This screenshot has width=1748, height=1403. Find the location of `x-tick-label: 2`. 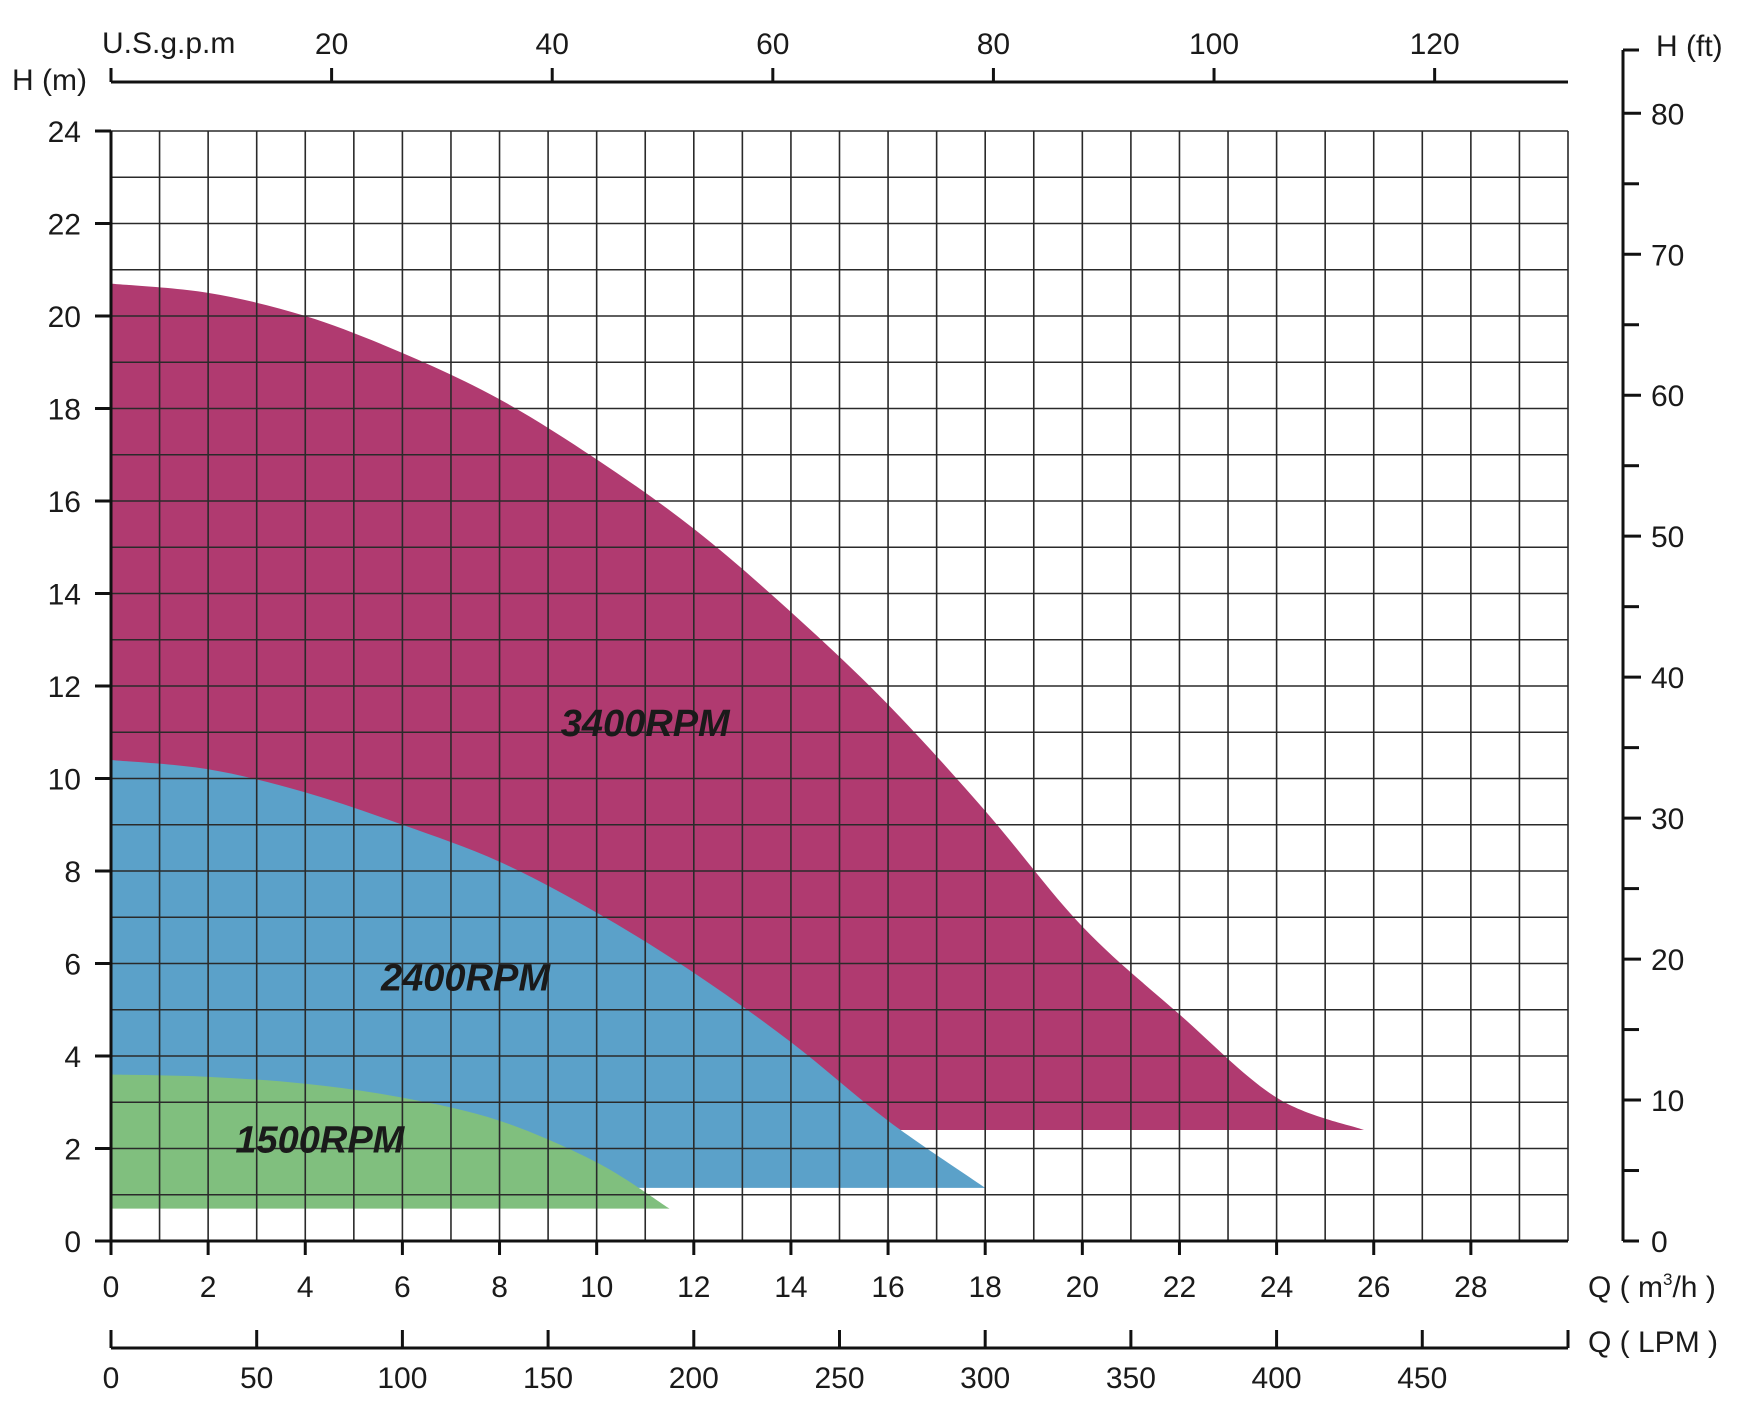

x-tick-label: 2 is located at coordinates (208, 1287).